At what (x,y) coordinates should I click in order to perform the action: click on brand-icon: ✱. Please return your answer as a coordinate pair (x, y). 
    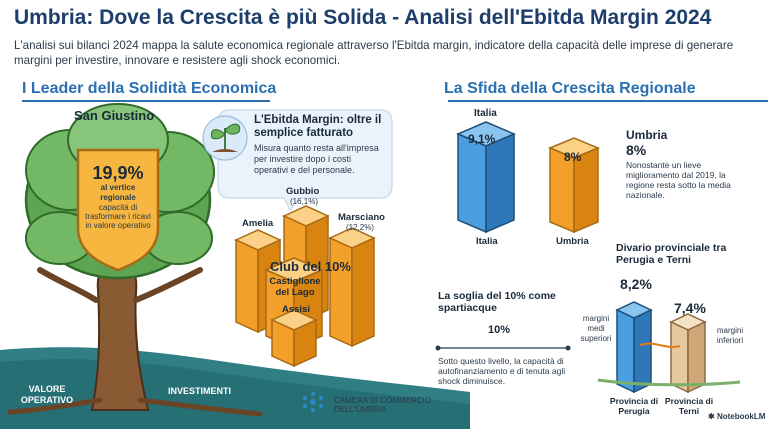
    Looking at the image, I should click on (711, 416).